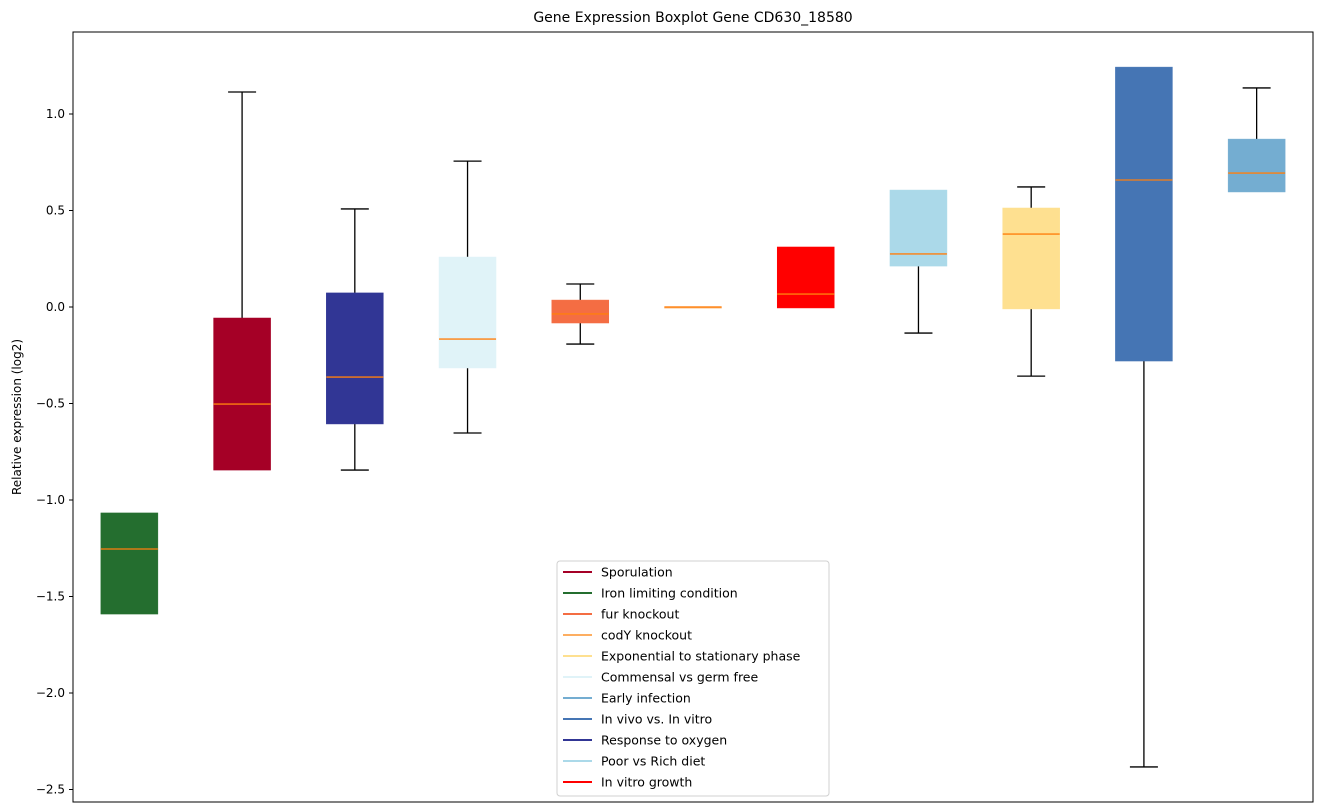  I want to click on y-tick-label: −1.5, so click(50, 597).